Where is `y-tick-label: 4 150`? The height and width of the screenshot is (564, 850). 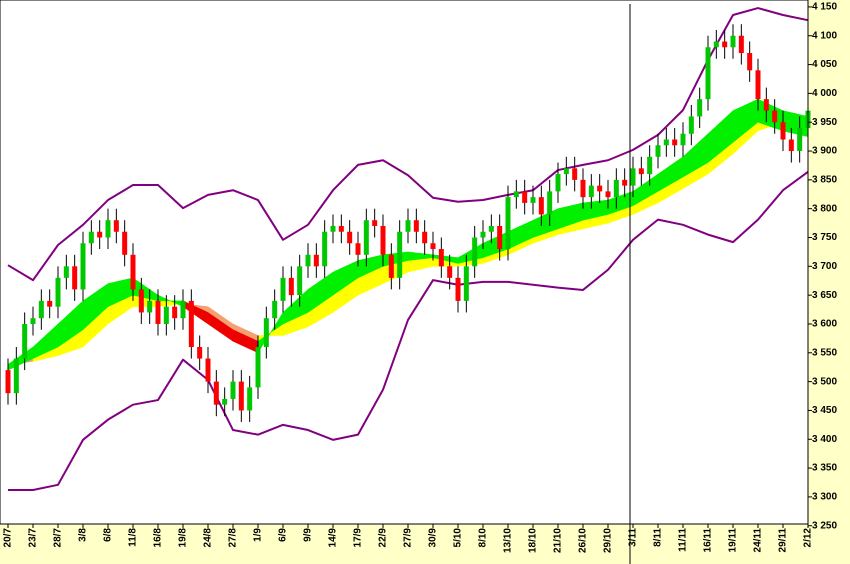
y-tick-label: 4 150 is located at coordinates (824, 7).